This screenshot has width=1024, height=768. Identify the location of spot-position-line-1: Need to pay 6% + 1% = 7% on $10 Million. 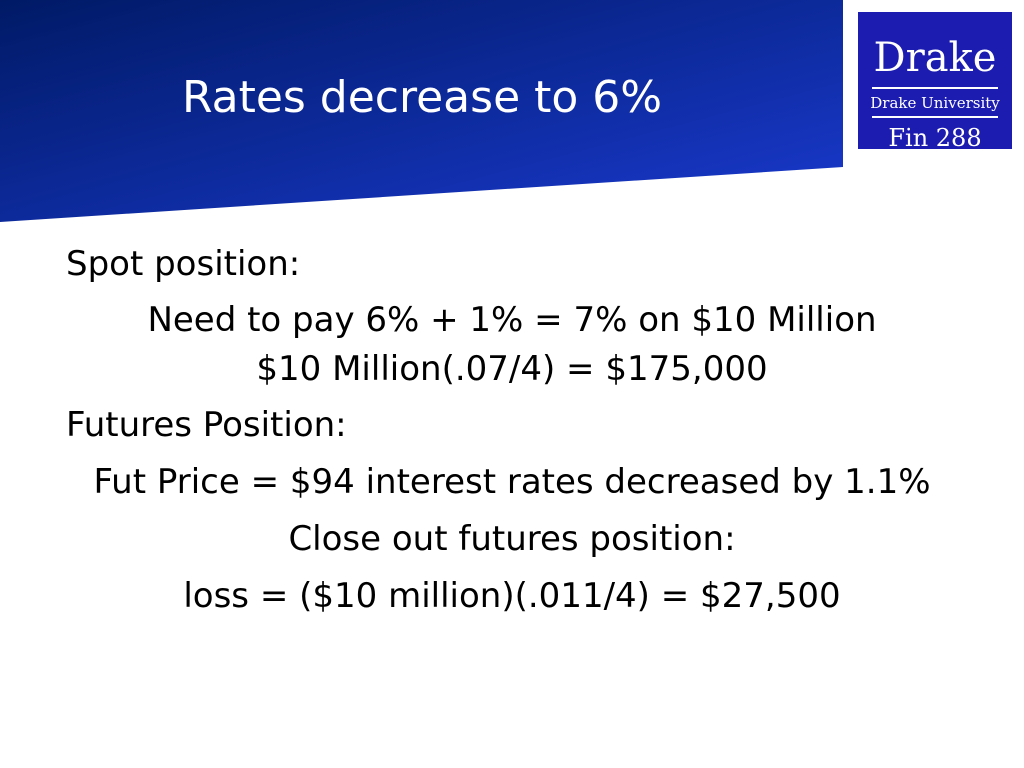
(512, 320).